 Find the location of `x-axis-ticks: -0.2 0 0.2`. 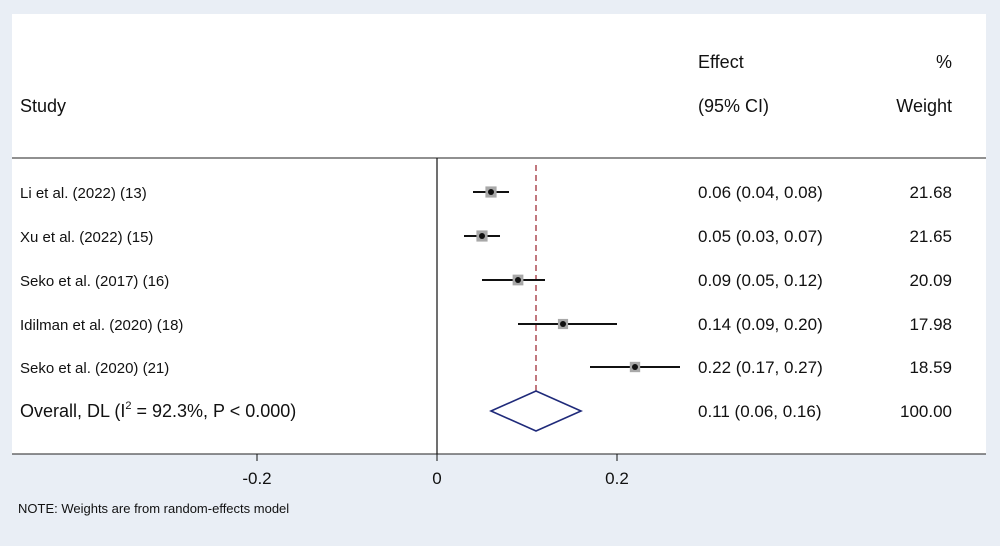

x-axis-ticks: -0.2 0 0.2 is located at coordinates (435, 471).